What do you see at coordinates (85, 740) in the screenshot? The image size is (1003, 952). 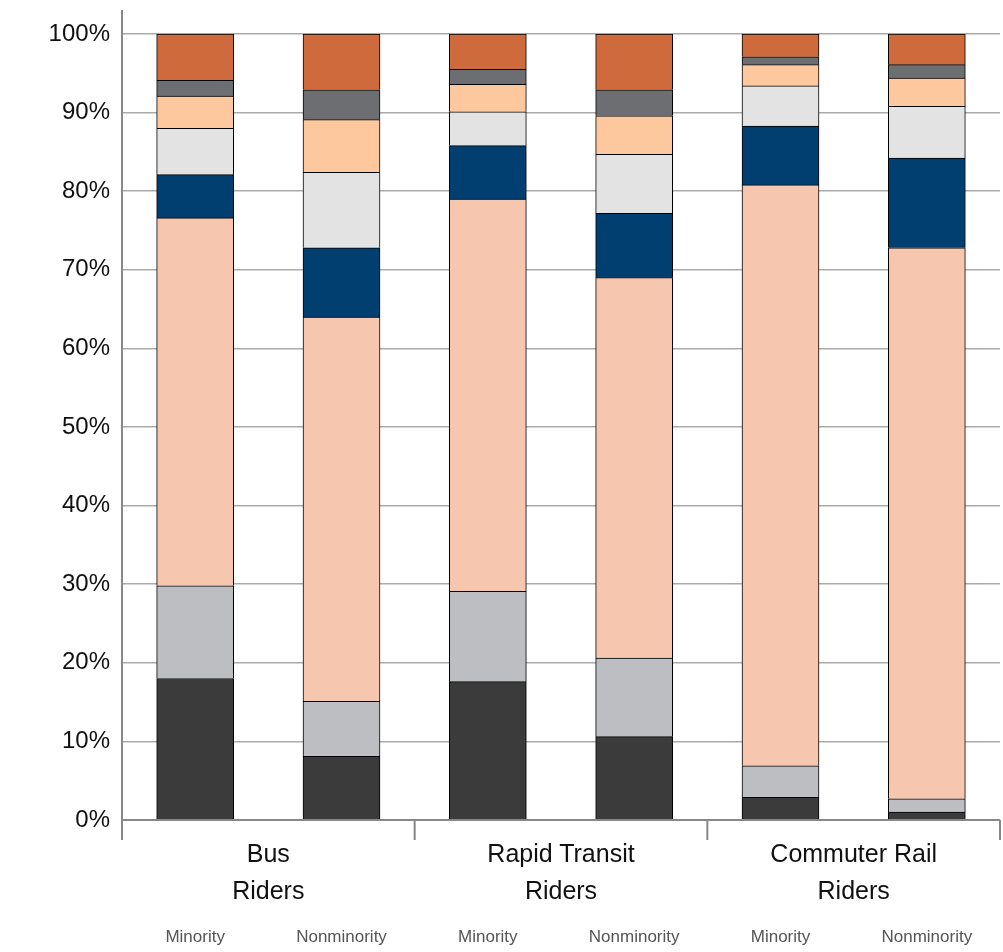 I see `y-tick-label: 10%` at bounding box center [85, 740].